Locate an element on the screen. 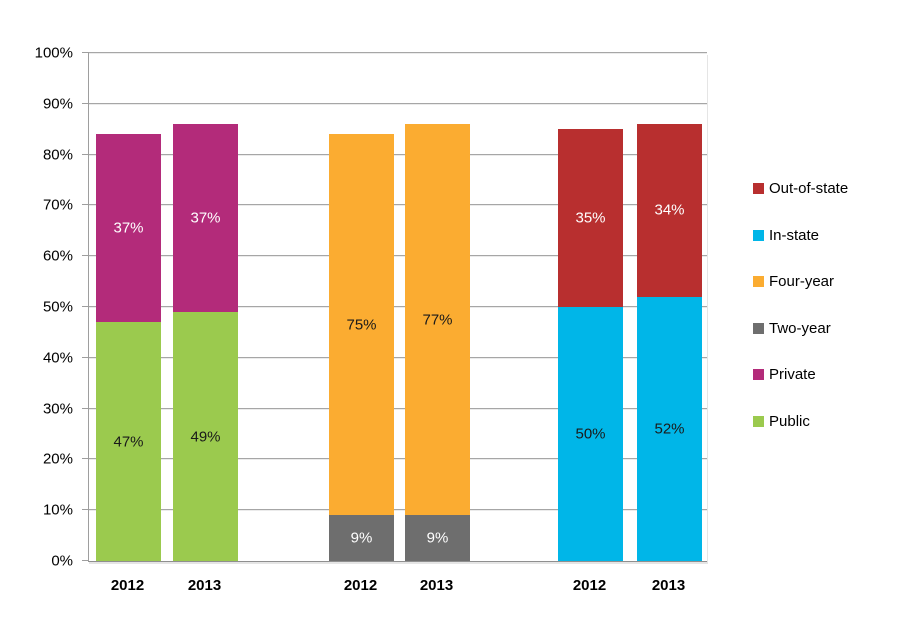 This screenshot has width=900, height=625. stacked-bar-two-year-four-year-2013: 9% 77% is located at coordinates (437, 307).